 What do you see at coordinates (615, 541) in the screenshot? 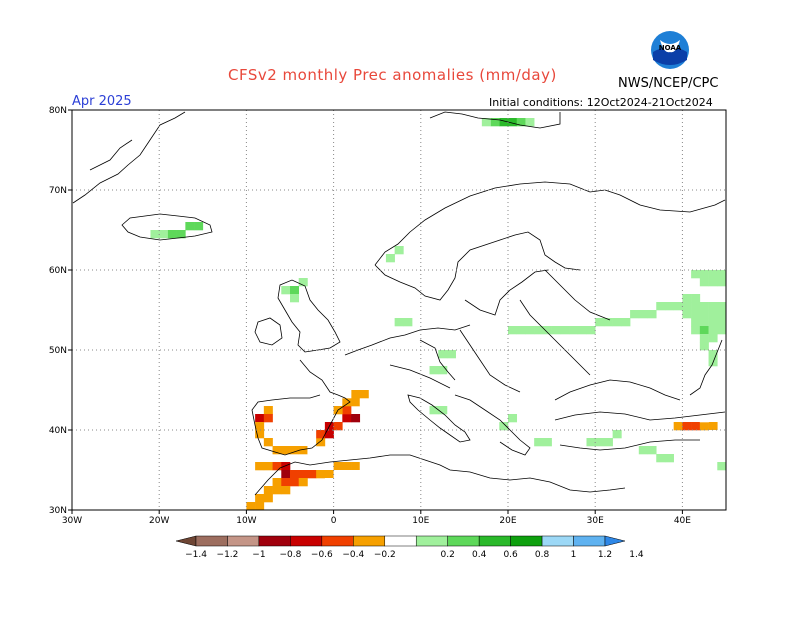
I see `colorbar-max-arrow` at bounding box center [615, 541].